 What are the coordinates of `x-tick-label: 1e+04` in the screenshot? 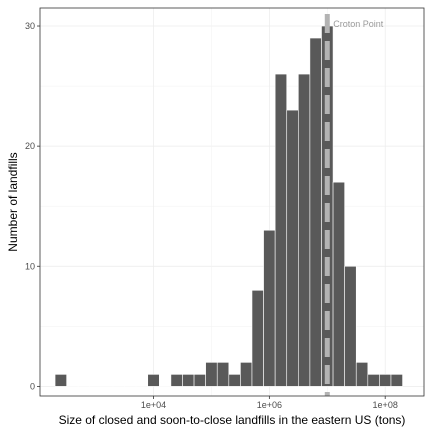 It's located at (153, 405).